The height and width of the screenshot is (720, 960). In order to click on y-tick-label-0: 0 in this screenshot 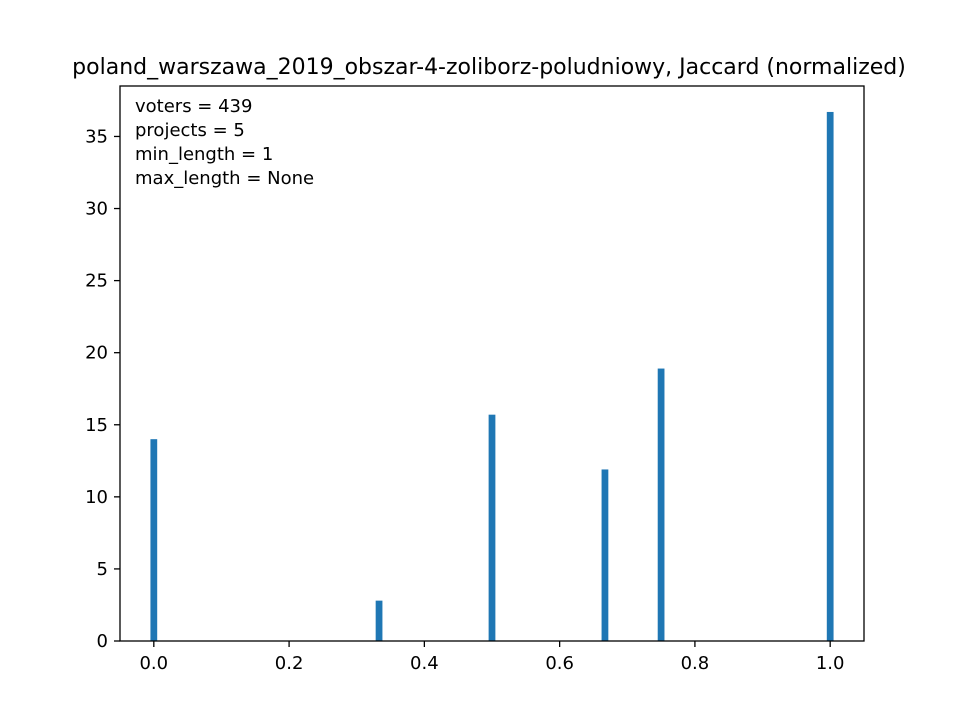, I will do `click(102, 641)`.